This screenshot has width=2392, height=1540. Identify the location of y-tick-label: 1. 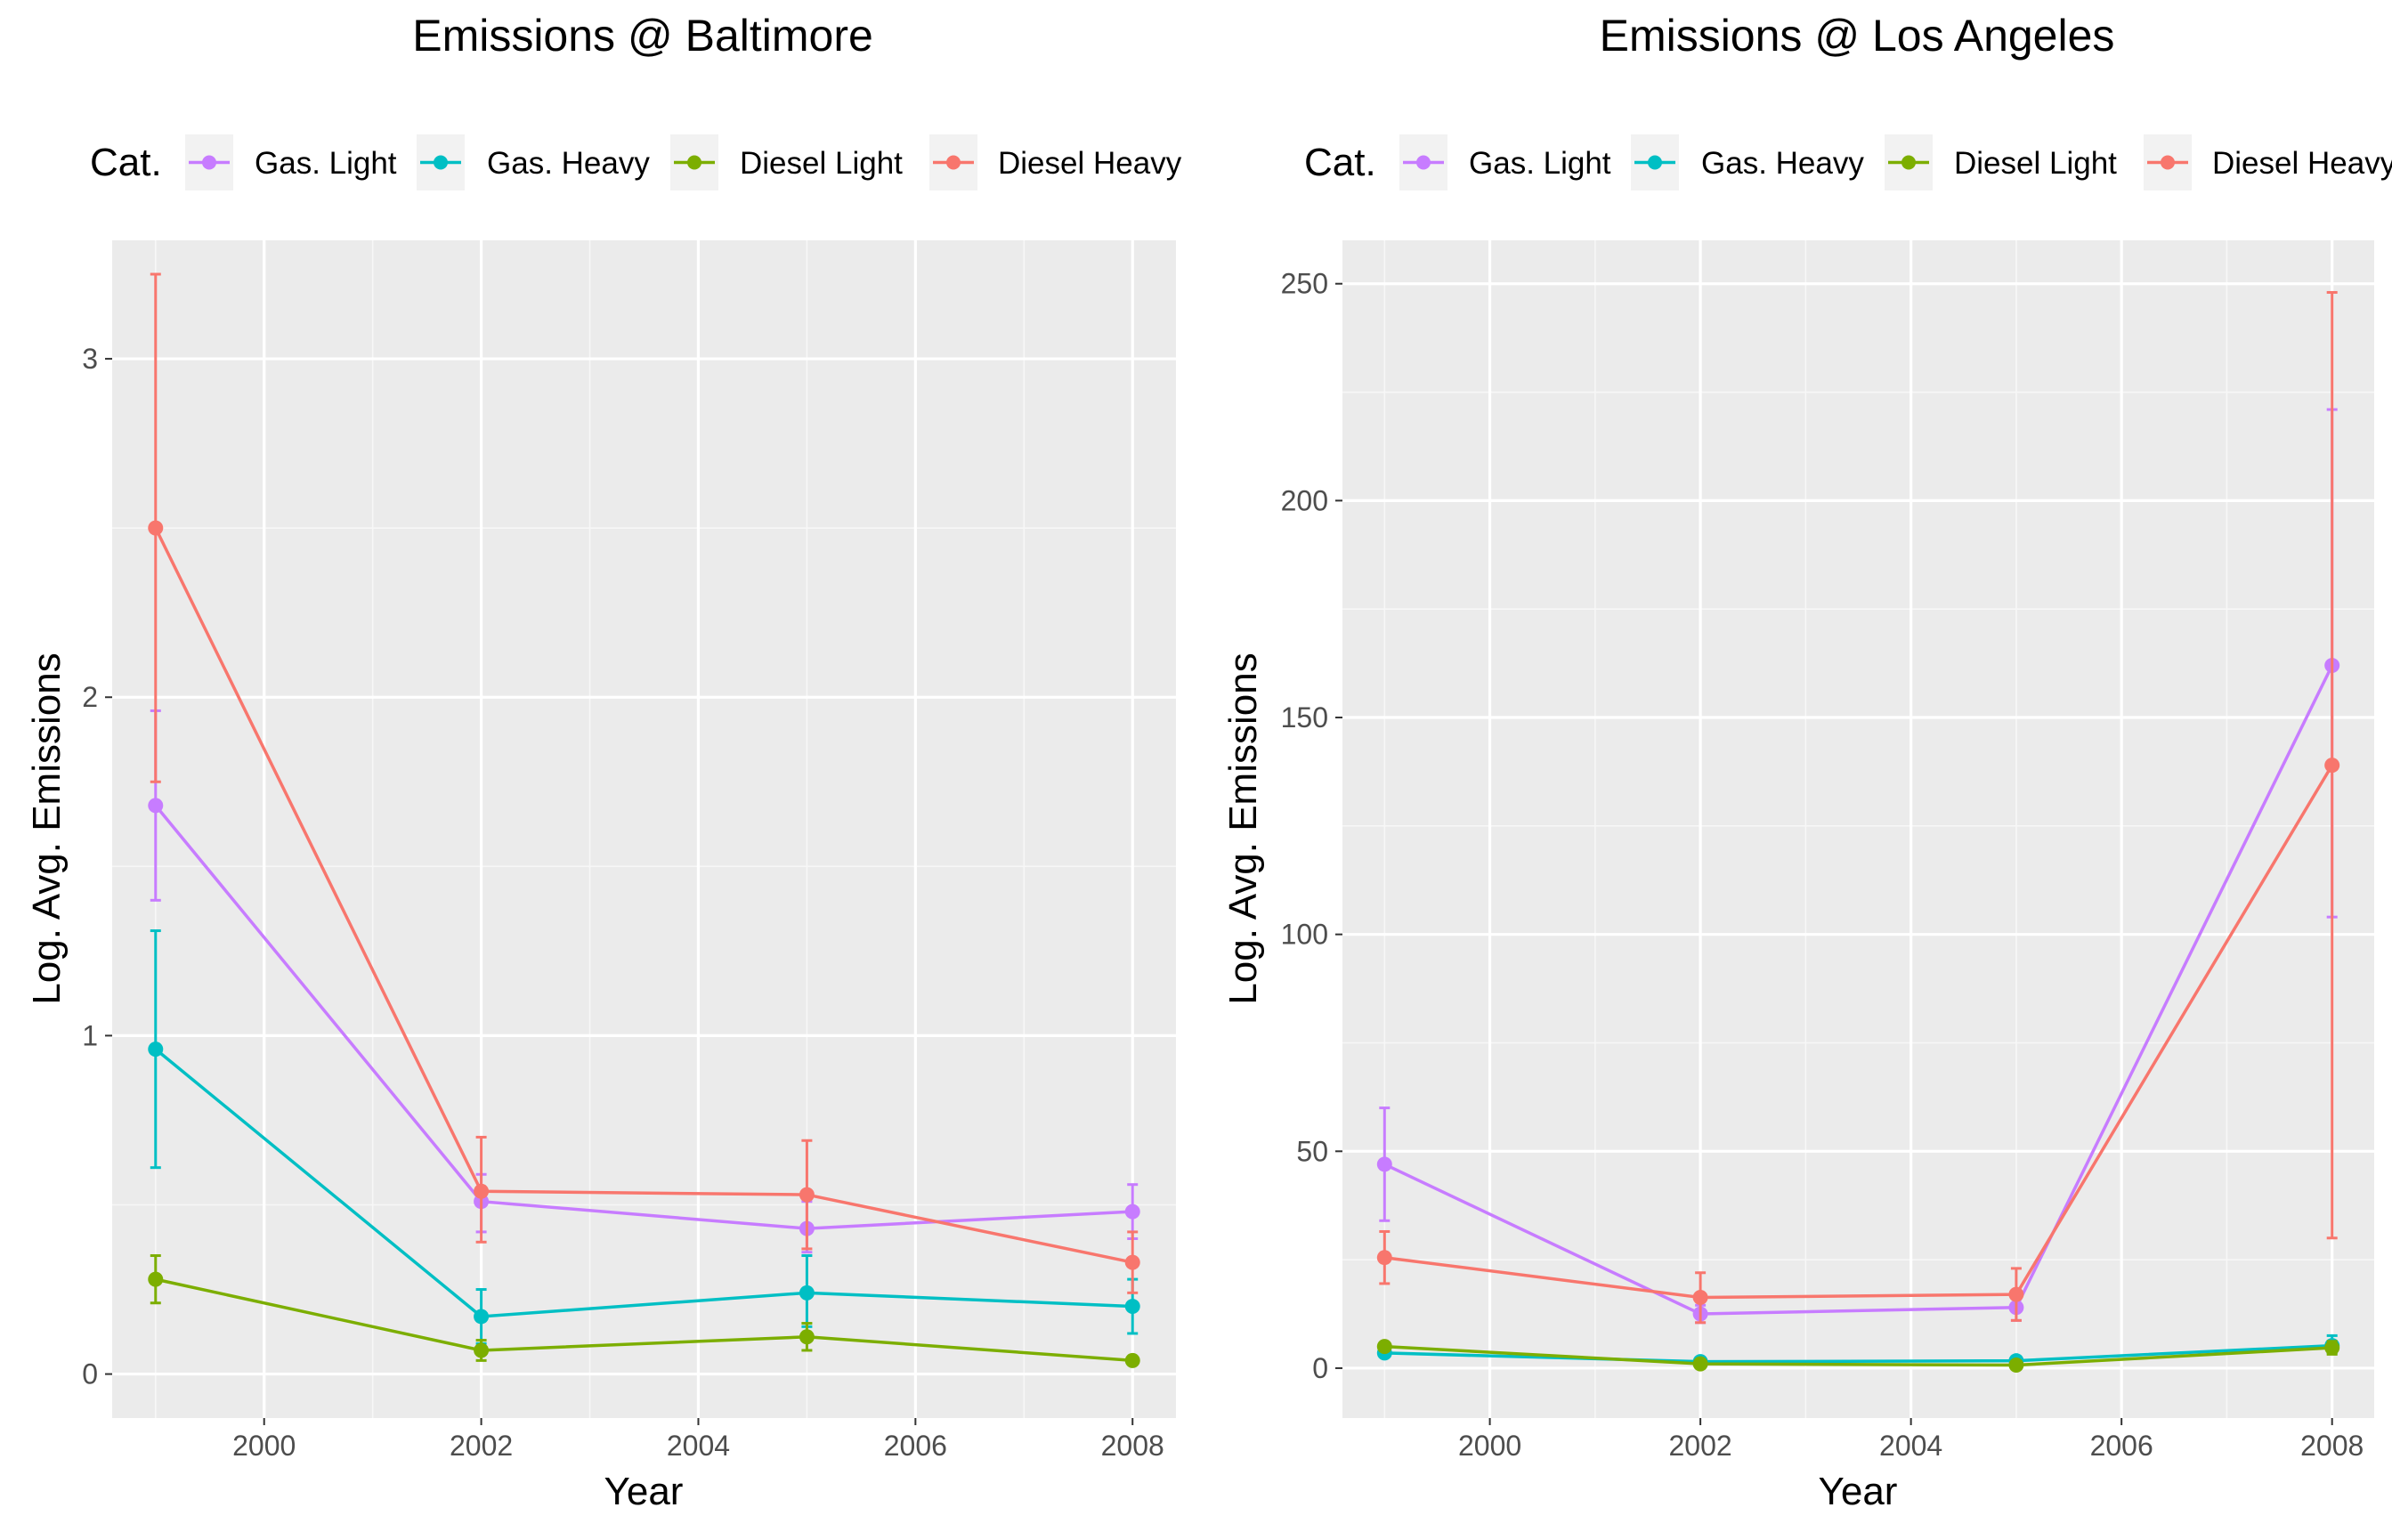
(90, 1035).